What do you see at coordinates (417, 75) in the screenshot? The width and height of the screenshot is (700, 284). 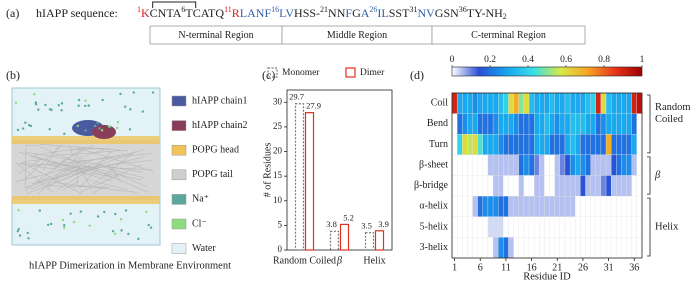 I see `panel-label: (d)` at bounding box center [417, 75].